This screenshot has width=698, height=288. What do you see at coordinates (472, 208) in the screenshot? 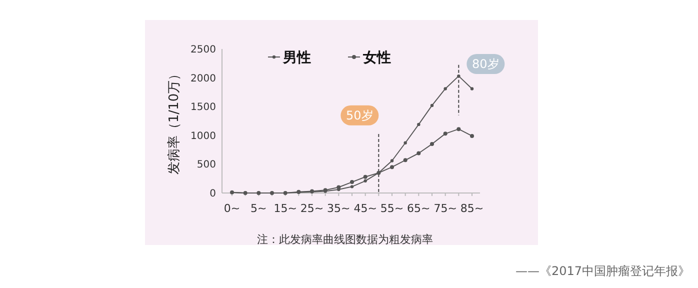
I see `x-tick-label: 85~` at bounding box center [472, 208].